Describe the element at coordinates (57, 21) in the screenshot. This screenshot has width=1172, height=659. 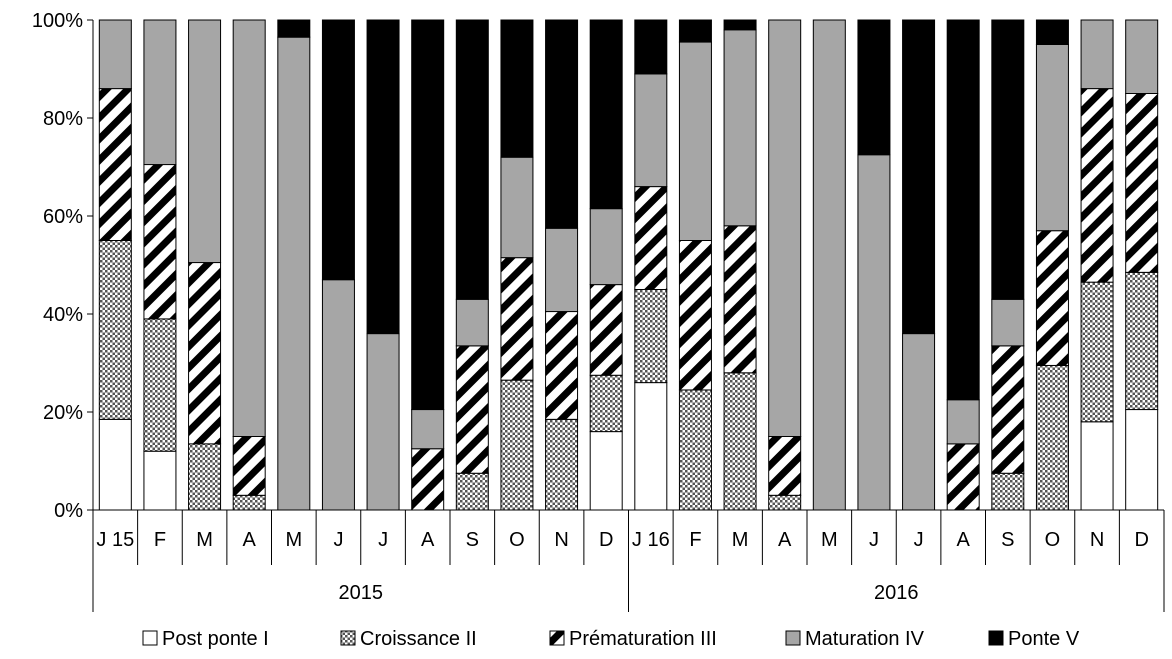
I see `y-tick-label: 100%` at that location.